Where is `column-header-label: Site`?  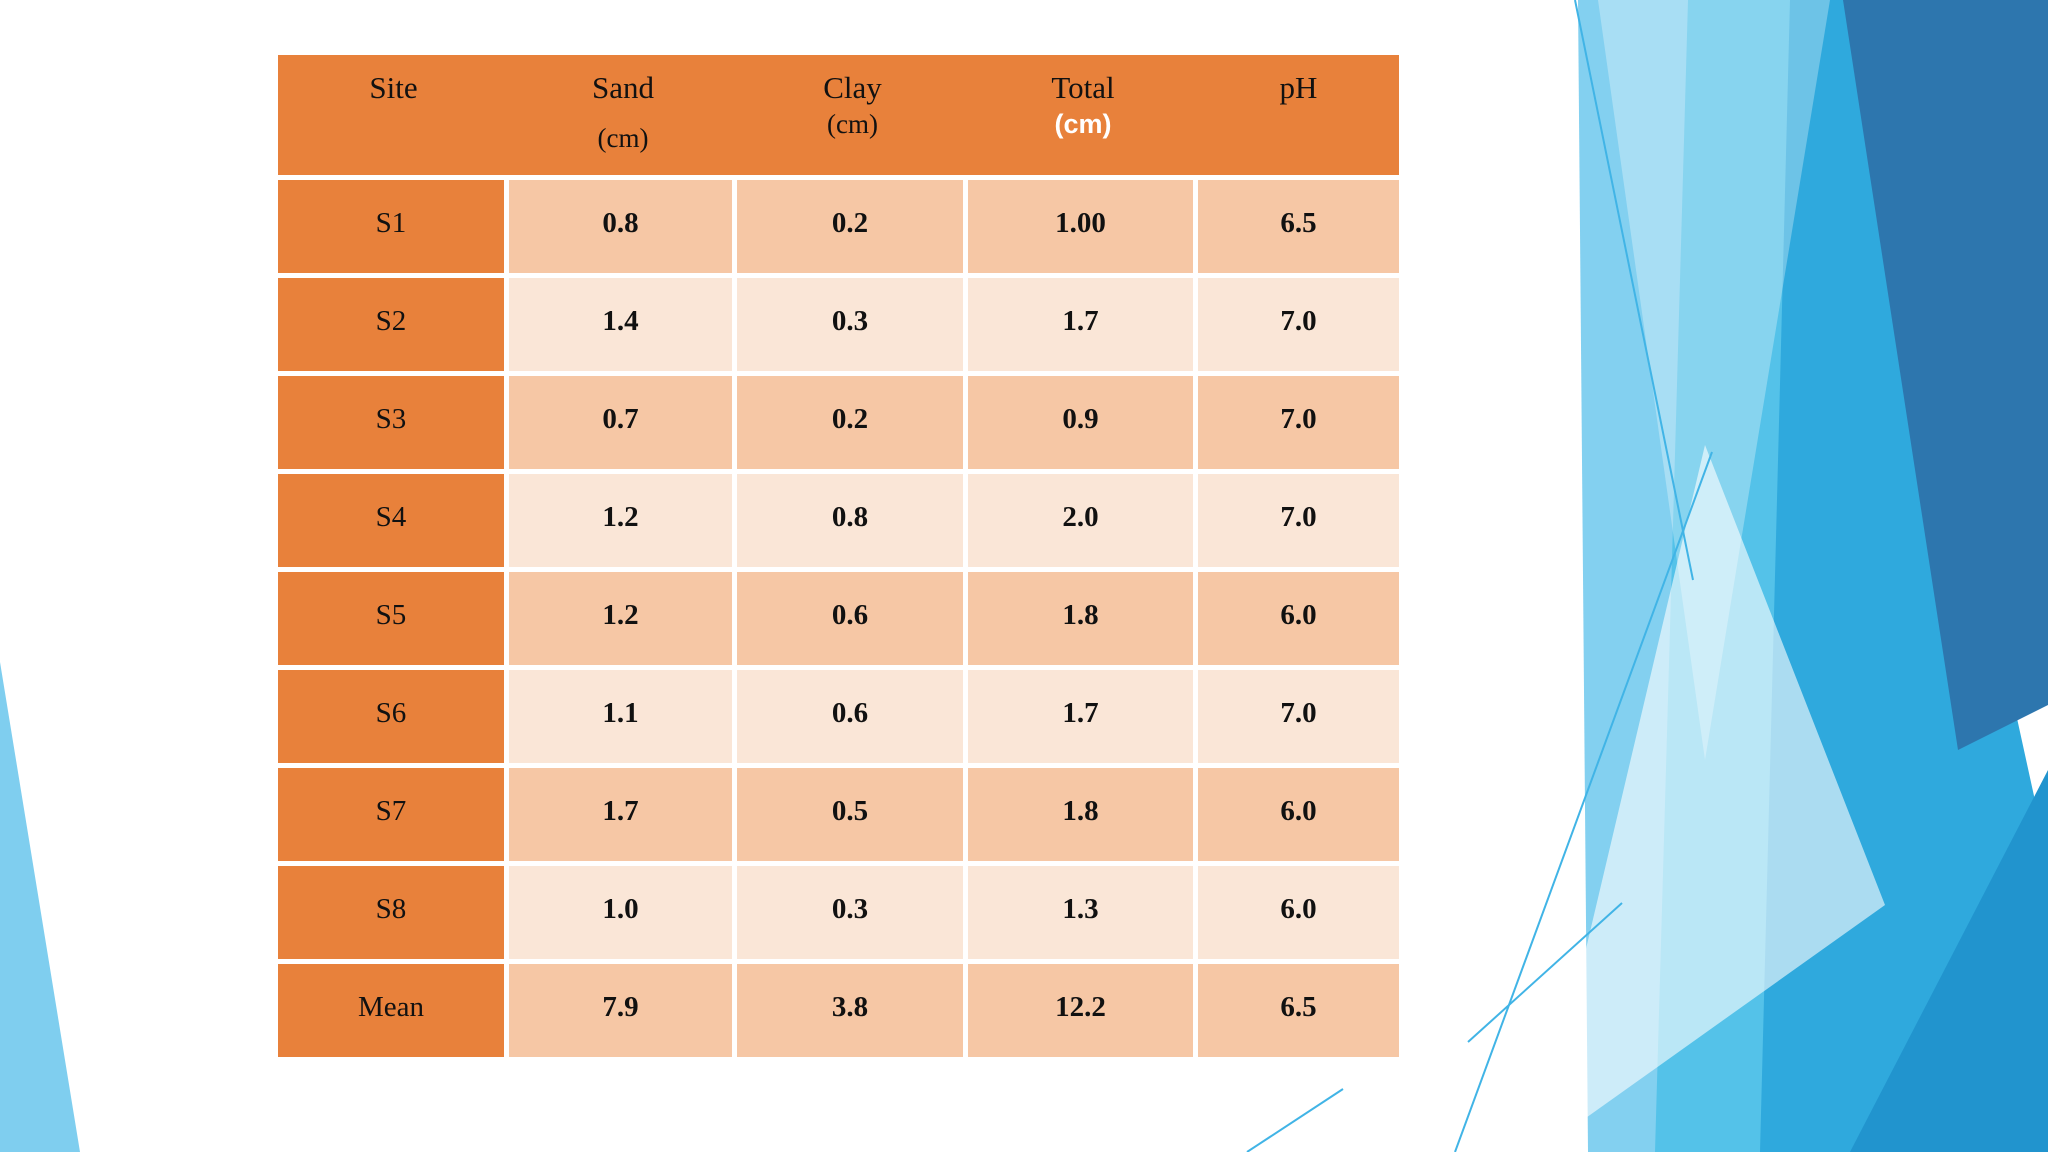 column-header-label: Site is located at coordinates (393, 87).